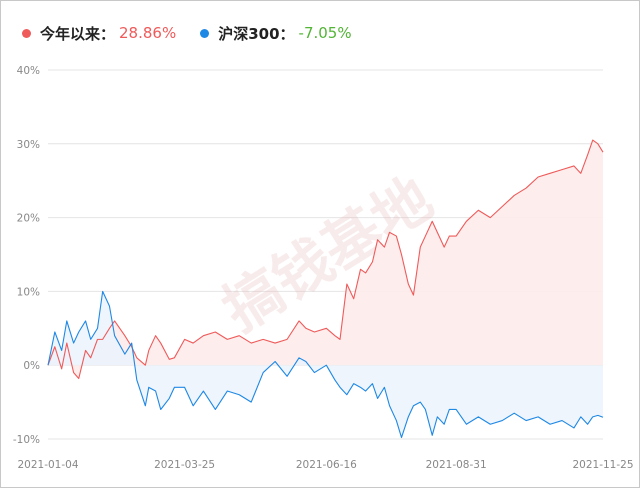 This screenshot has height=488, width=640. What do you see at coordinates (184, 465) in the screenshot?
I see `x-tick-label: 2021-03-25` at bounding box center [184, 465].